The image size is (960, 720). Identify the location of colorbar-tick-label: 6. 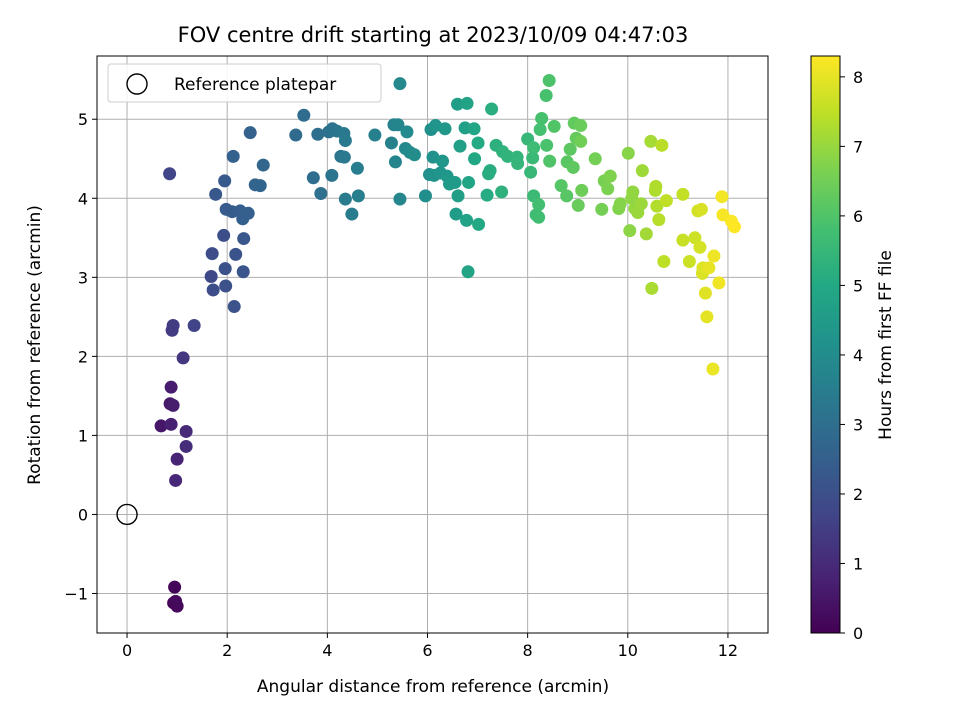
(858, 216).